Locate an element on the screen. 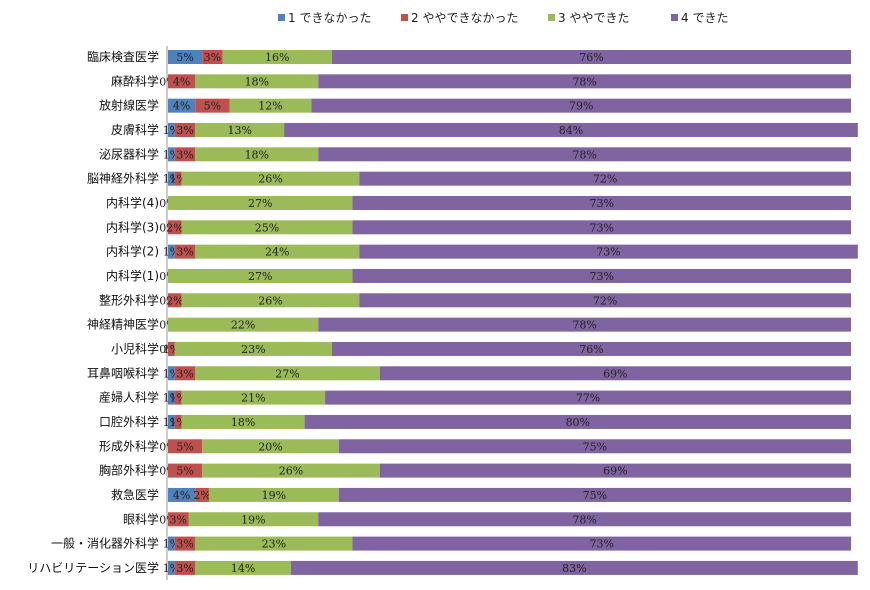 Image resolution: width=870 pixels, height=590 pixels. category-label: 脳神経外科学 is located at coordinates (123, 178).